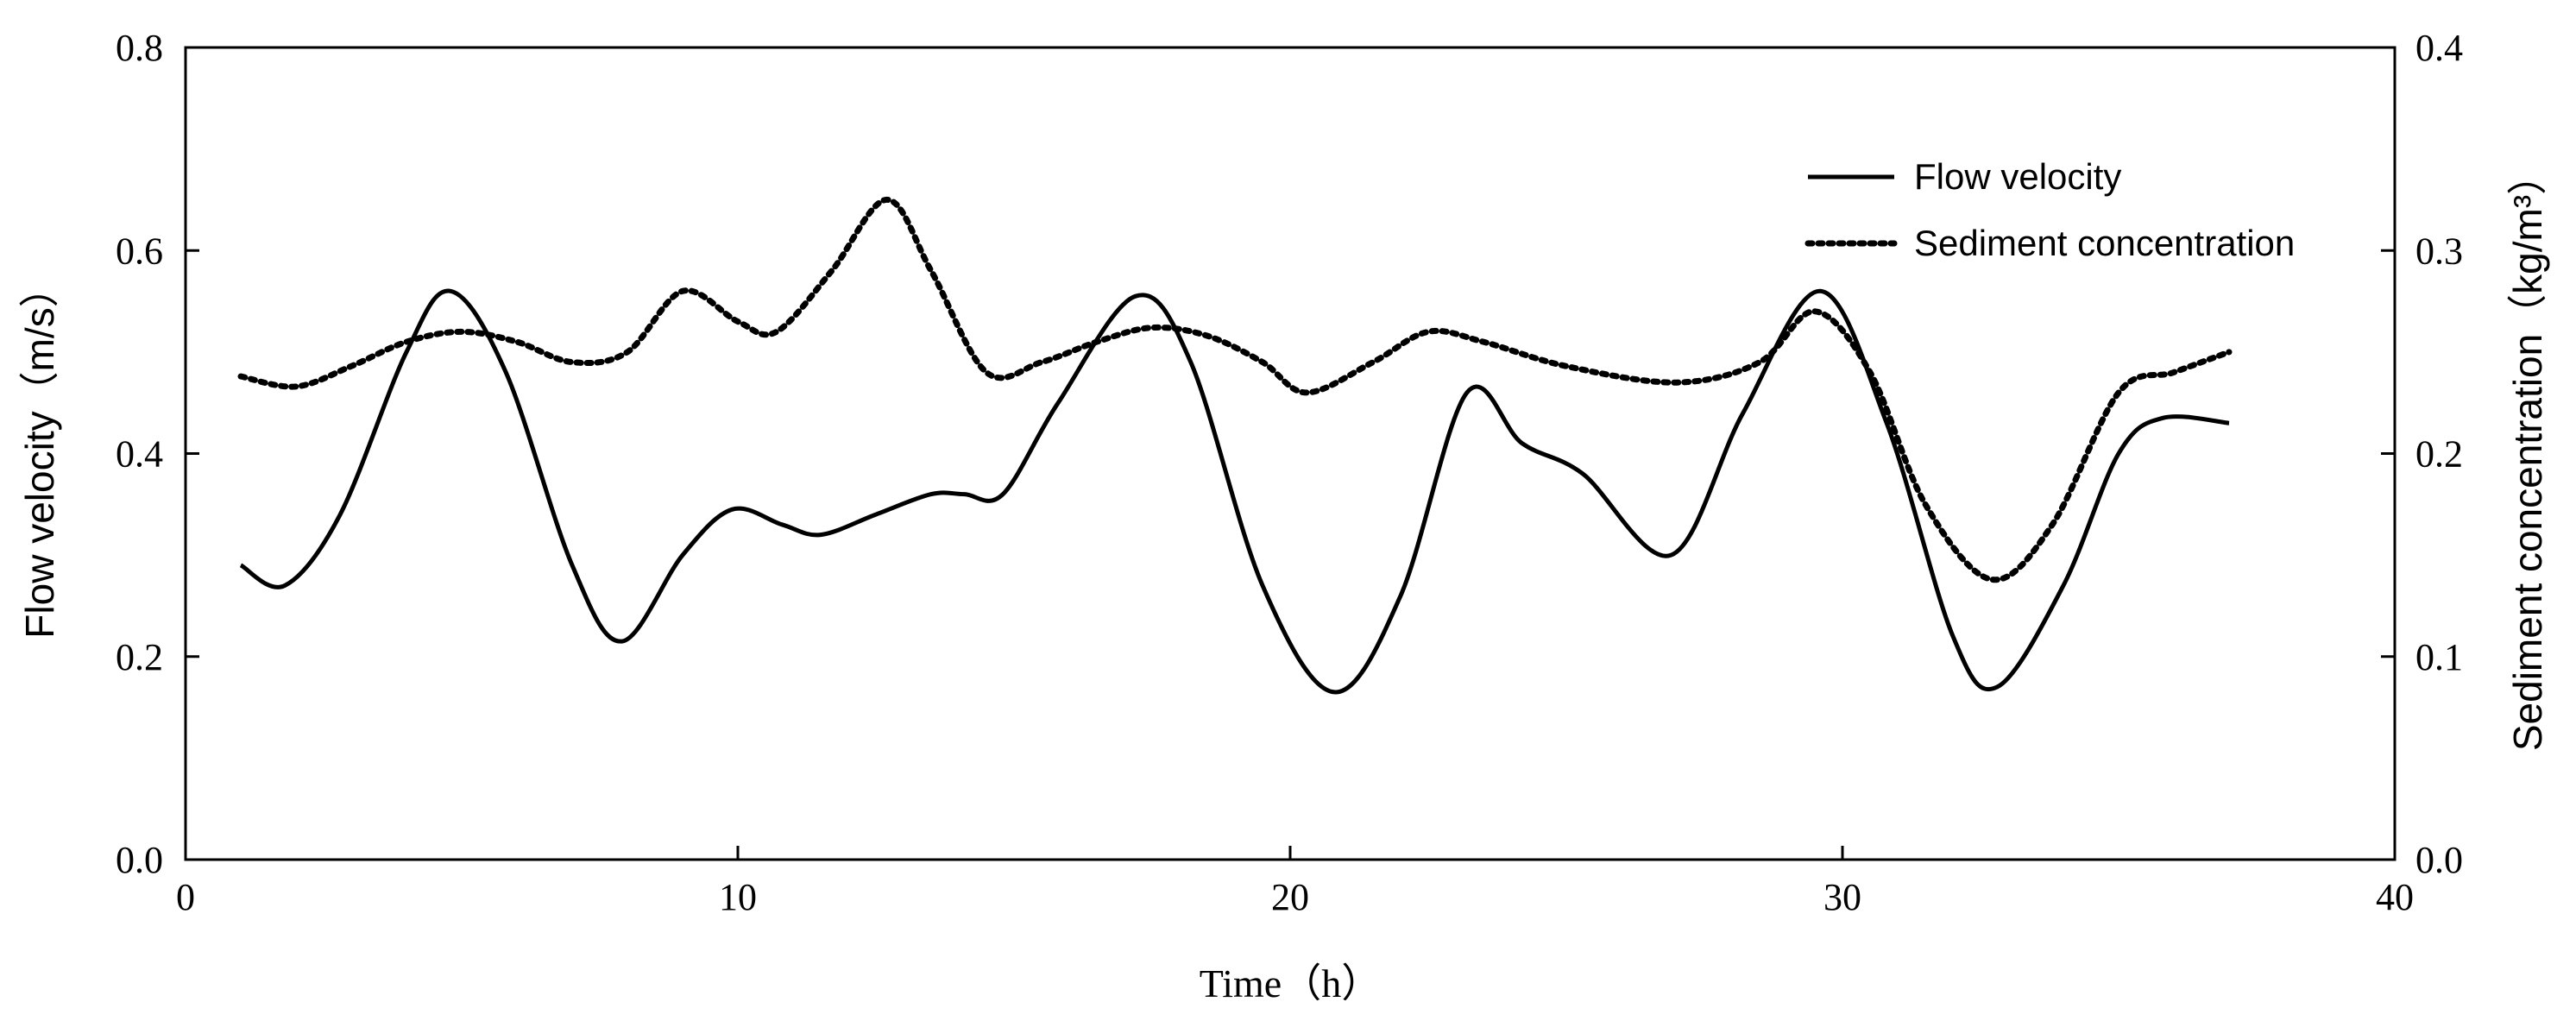 This screenshot has width=2576, height=1021. What do you see at coordinates (2528, 453) in the screenshot?
I see `right-y-axis-title: Sediment concentration（kg/m³）` at bounding box center [2528, 453].